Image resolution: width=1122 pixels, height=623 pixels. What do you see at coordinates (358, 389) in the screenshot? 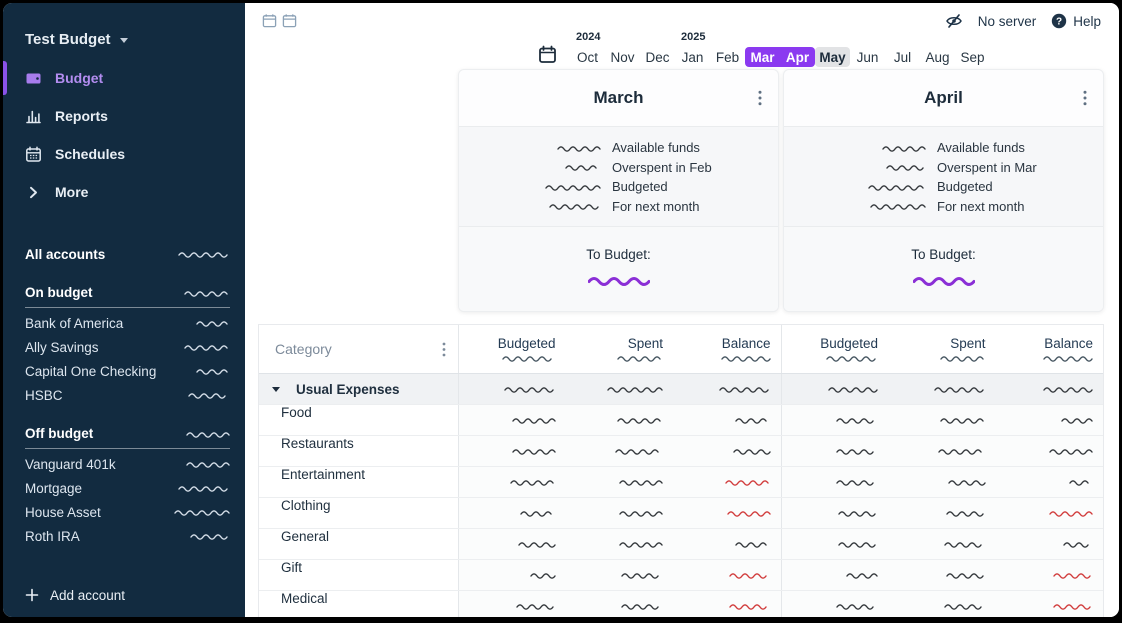
I see `category-group-name-cell: Usual Expenses` at bounding box center [358, 389].